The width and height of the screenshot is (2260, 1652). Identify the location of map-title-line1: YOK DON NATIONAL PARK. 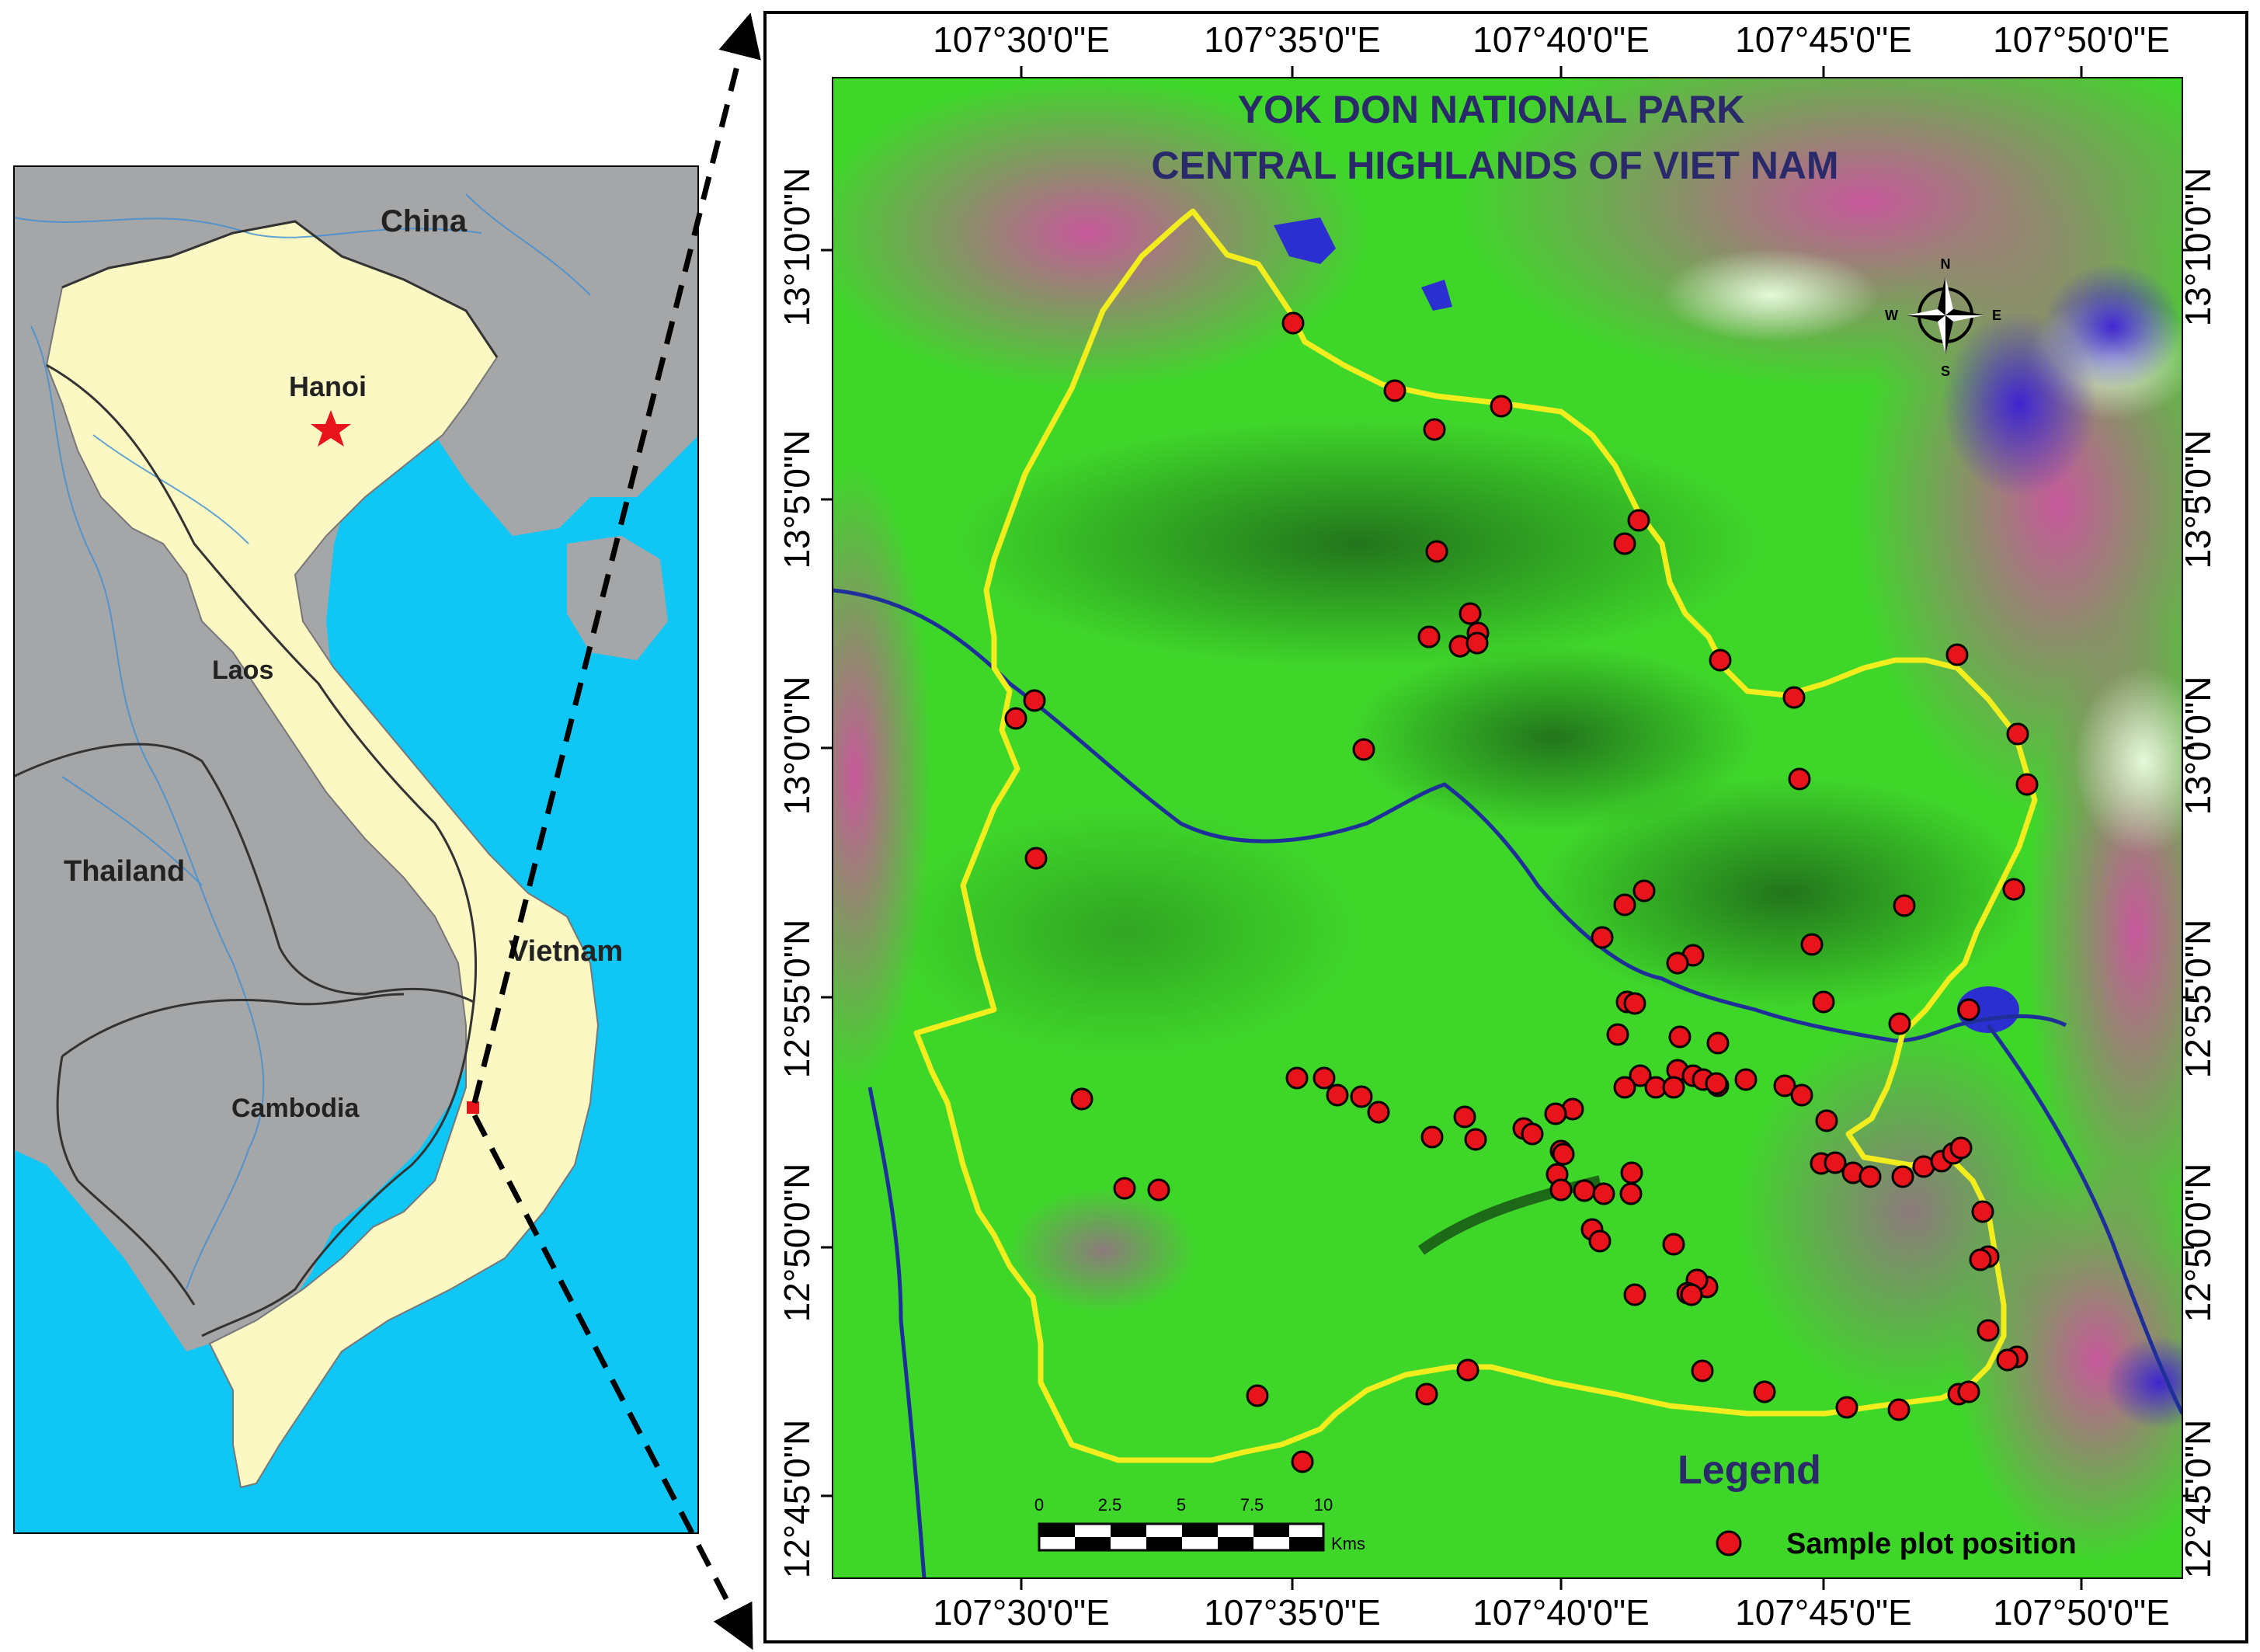
(1491, 110).